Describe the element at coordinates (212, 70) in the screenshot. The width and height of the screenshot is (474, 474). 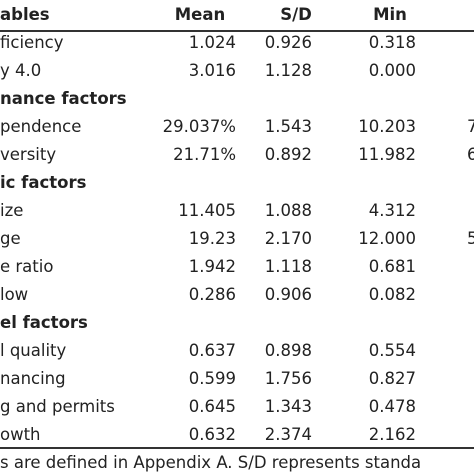
I see `cell: 3.016` at that location.